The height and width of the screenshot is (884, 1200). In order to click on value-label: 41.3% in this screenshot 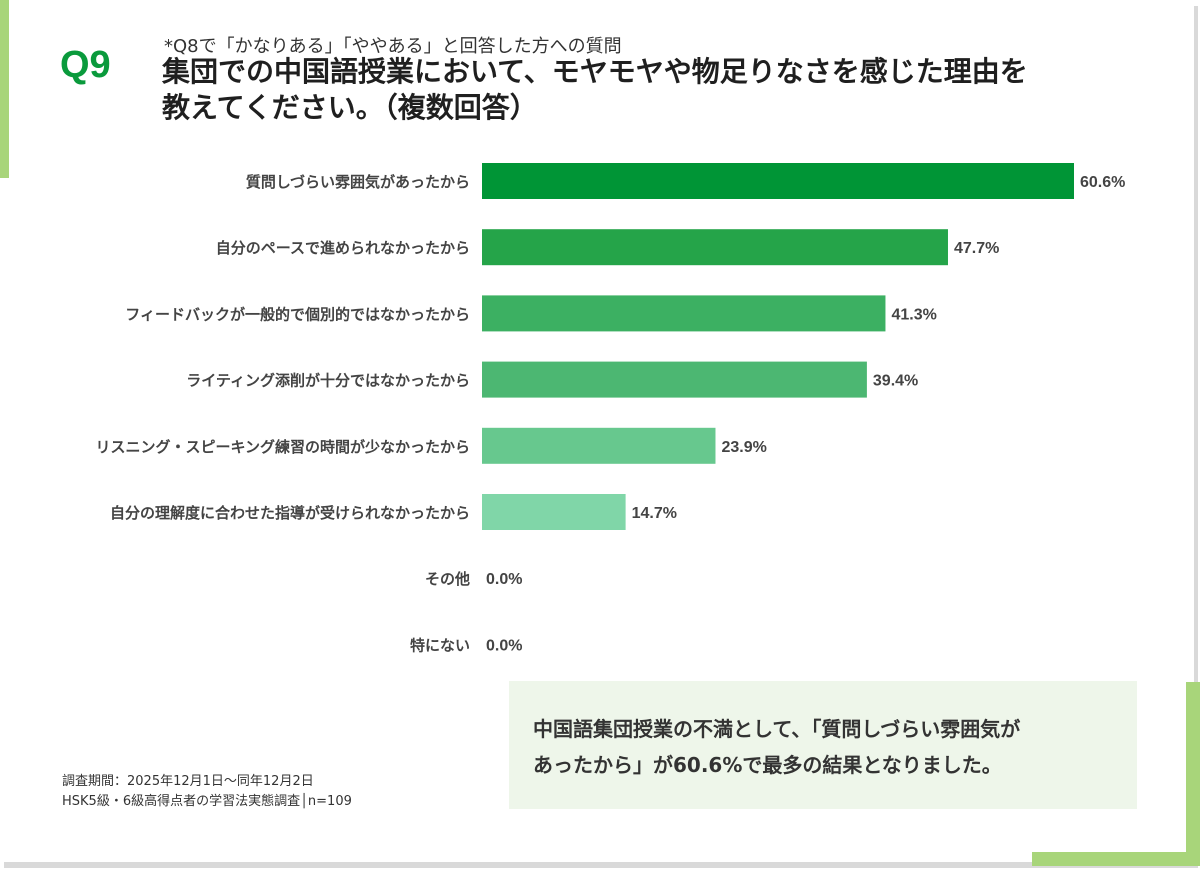, I will do `click(913, 314)`.